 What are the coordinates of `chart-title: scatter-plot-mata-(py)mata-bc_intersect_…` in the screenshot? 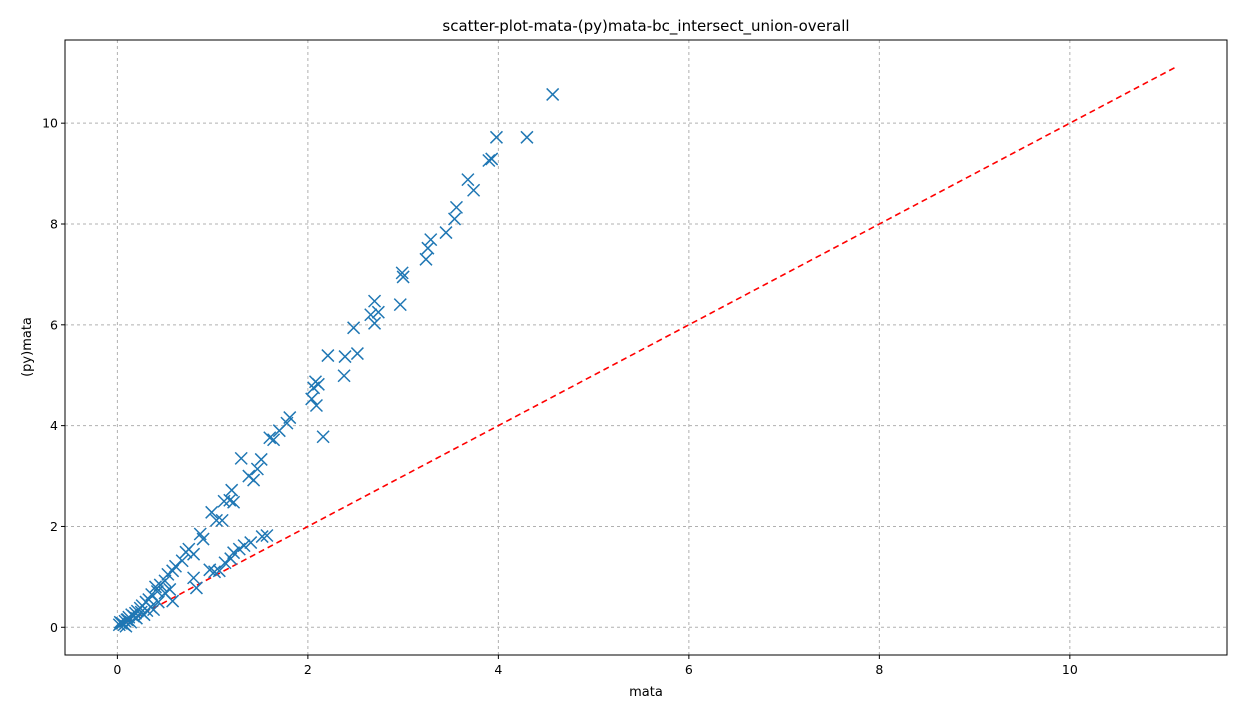 It's located at (645, 26).